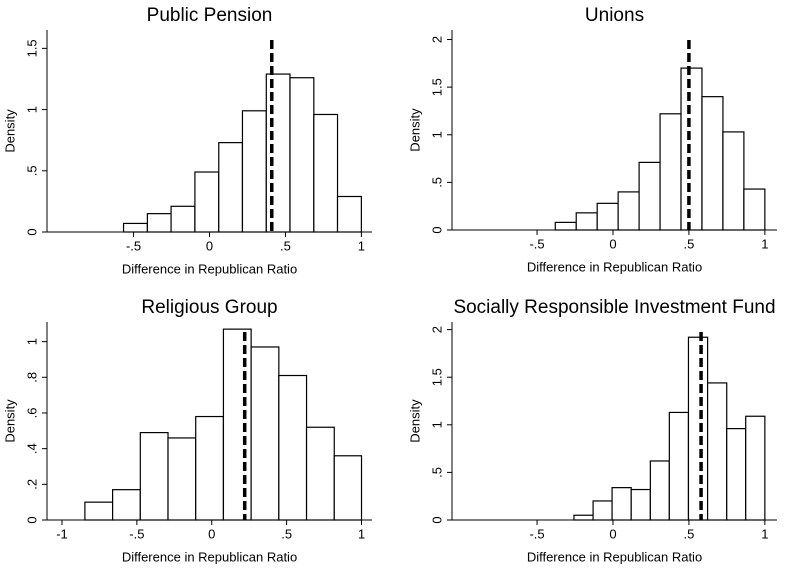 Image resolution: width=802 pixels, height=574 pixels. I want to click on panel-title: Public Pension, so click(210, 15).